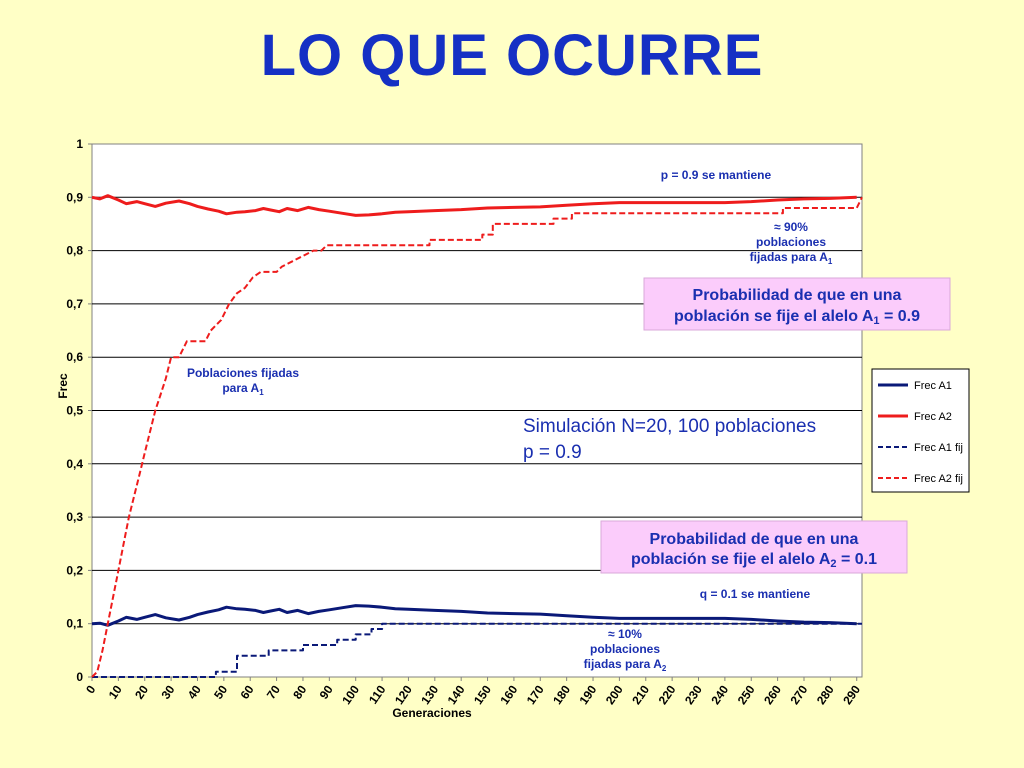 The image size is (1024, 768). I want to click on x-tick-label: 10, so click(115, 691).